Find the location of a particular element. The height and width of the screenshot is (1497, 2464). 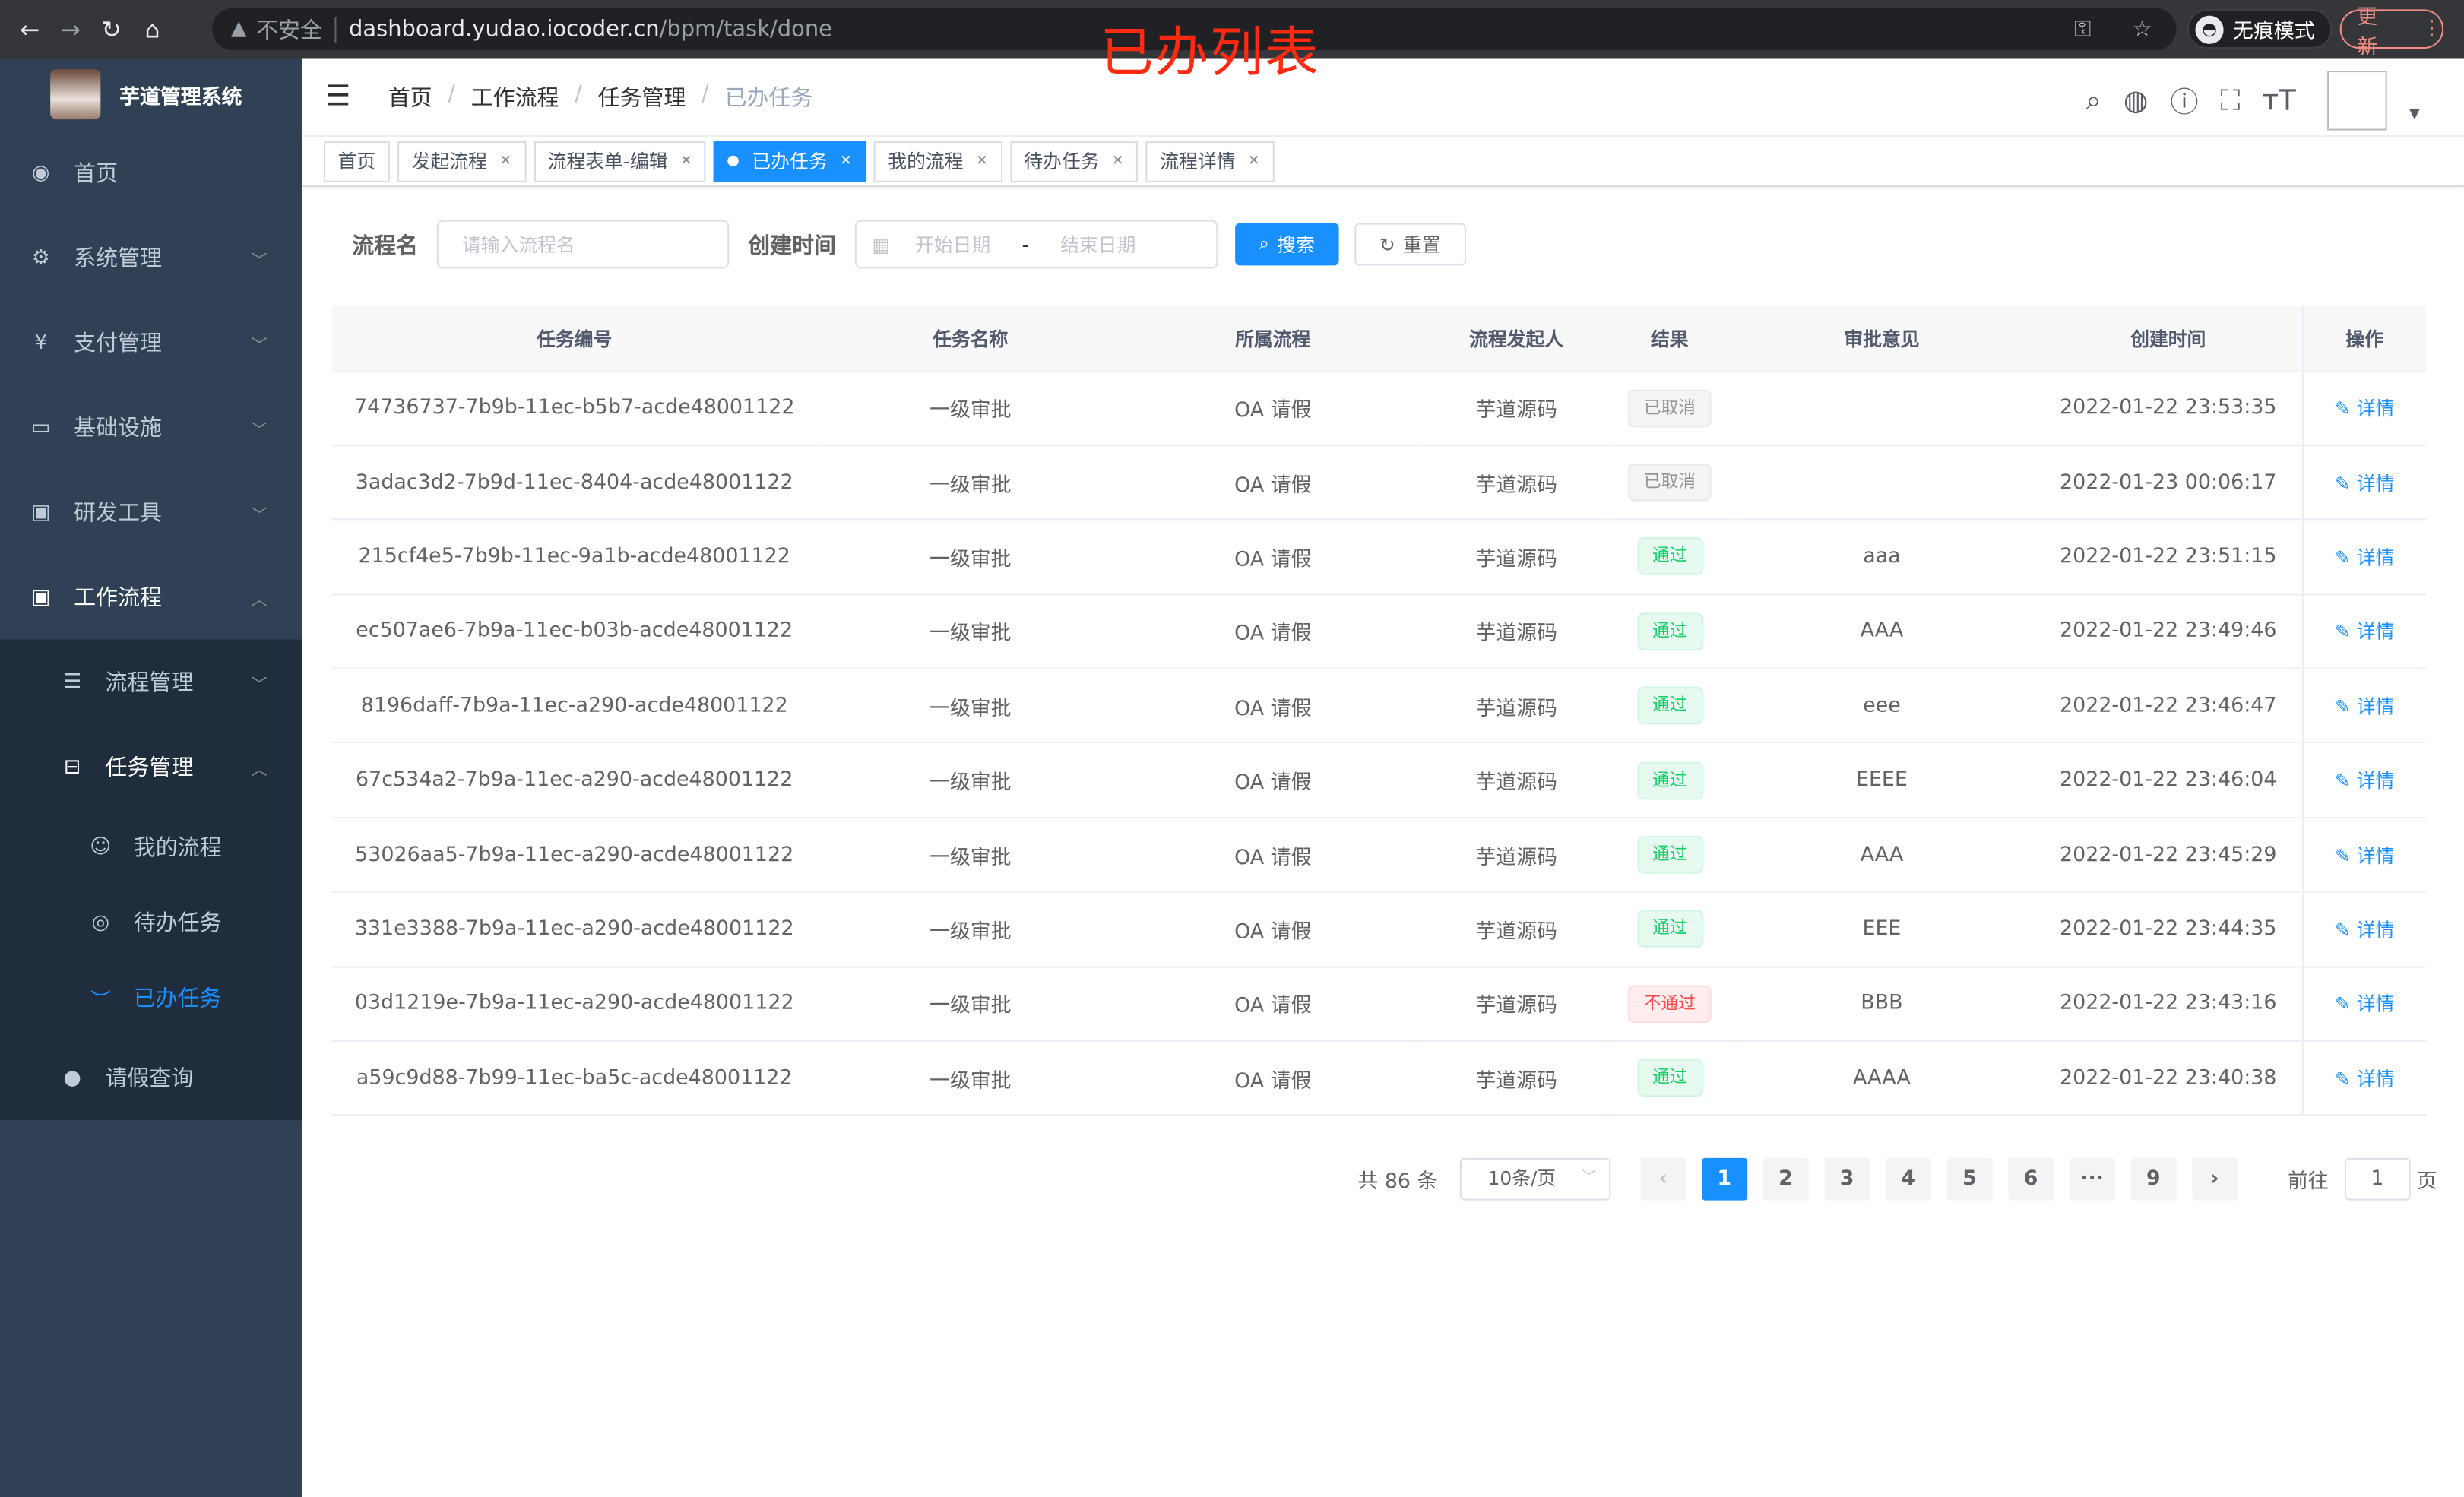

sidebar-item-process-manage: ☰ 流程管理 ﹀ is located at coordinates (151, 682).